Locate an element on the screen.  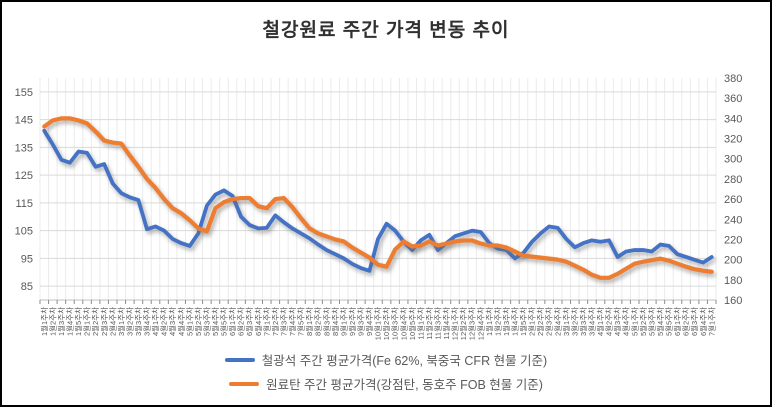
svg-text: 12월3주차 is located at coordinates (472, 323).